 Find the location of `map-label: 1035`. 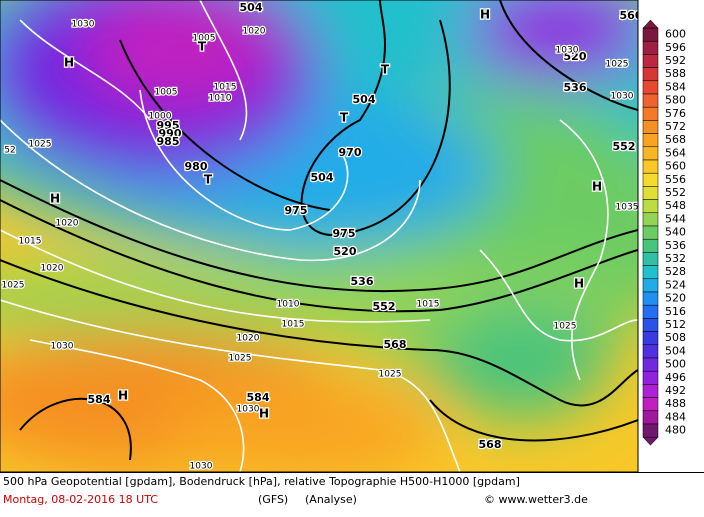

map-label: 1035 is located at coordinates (627, 208).